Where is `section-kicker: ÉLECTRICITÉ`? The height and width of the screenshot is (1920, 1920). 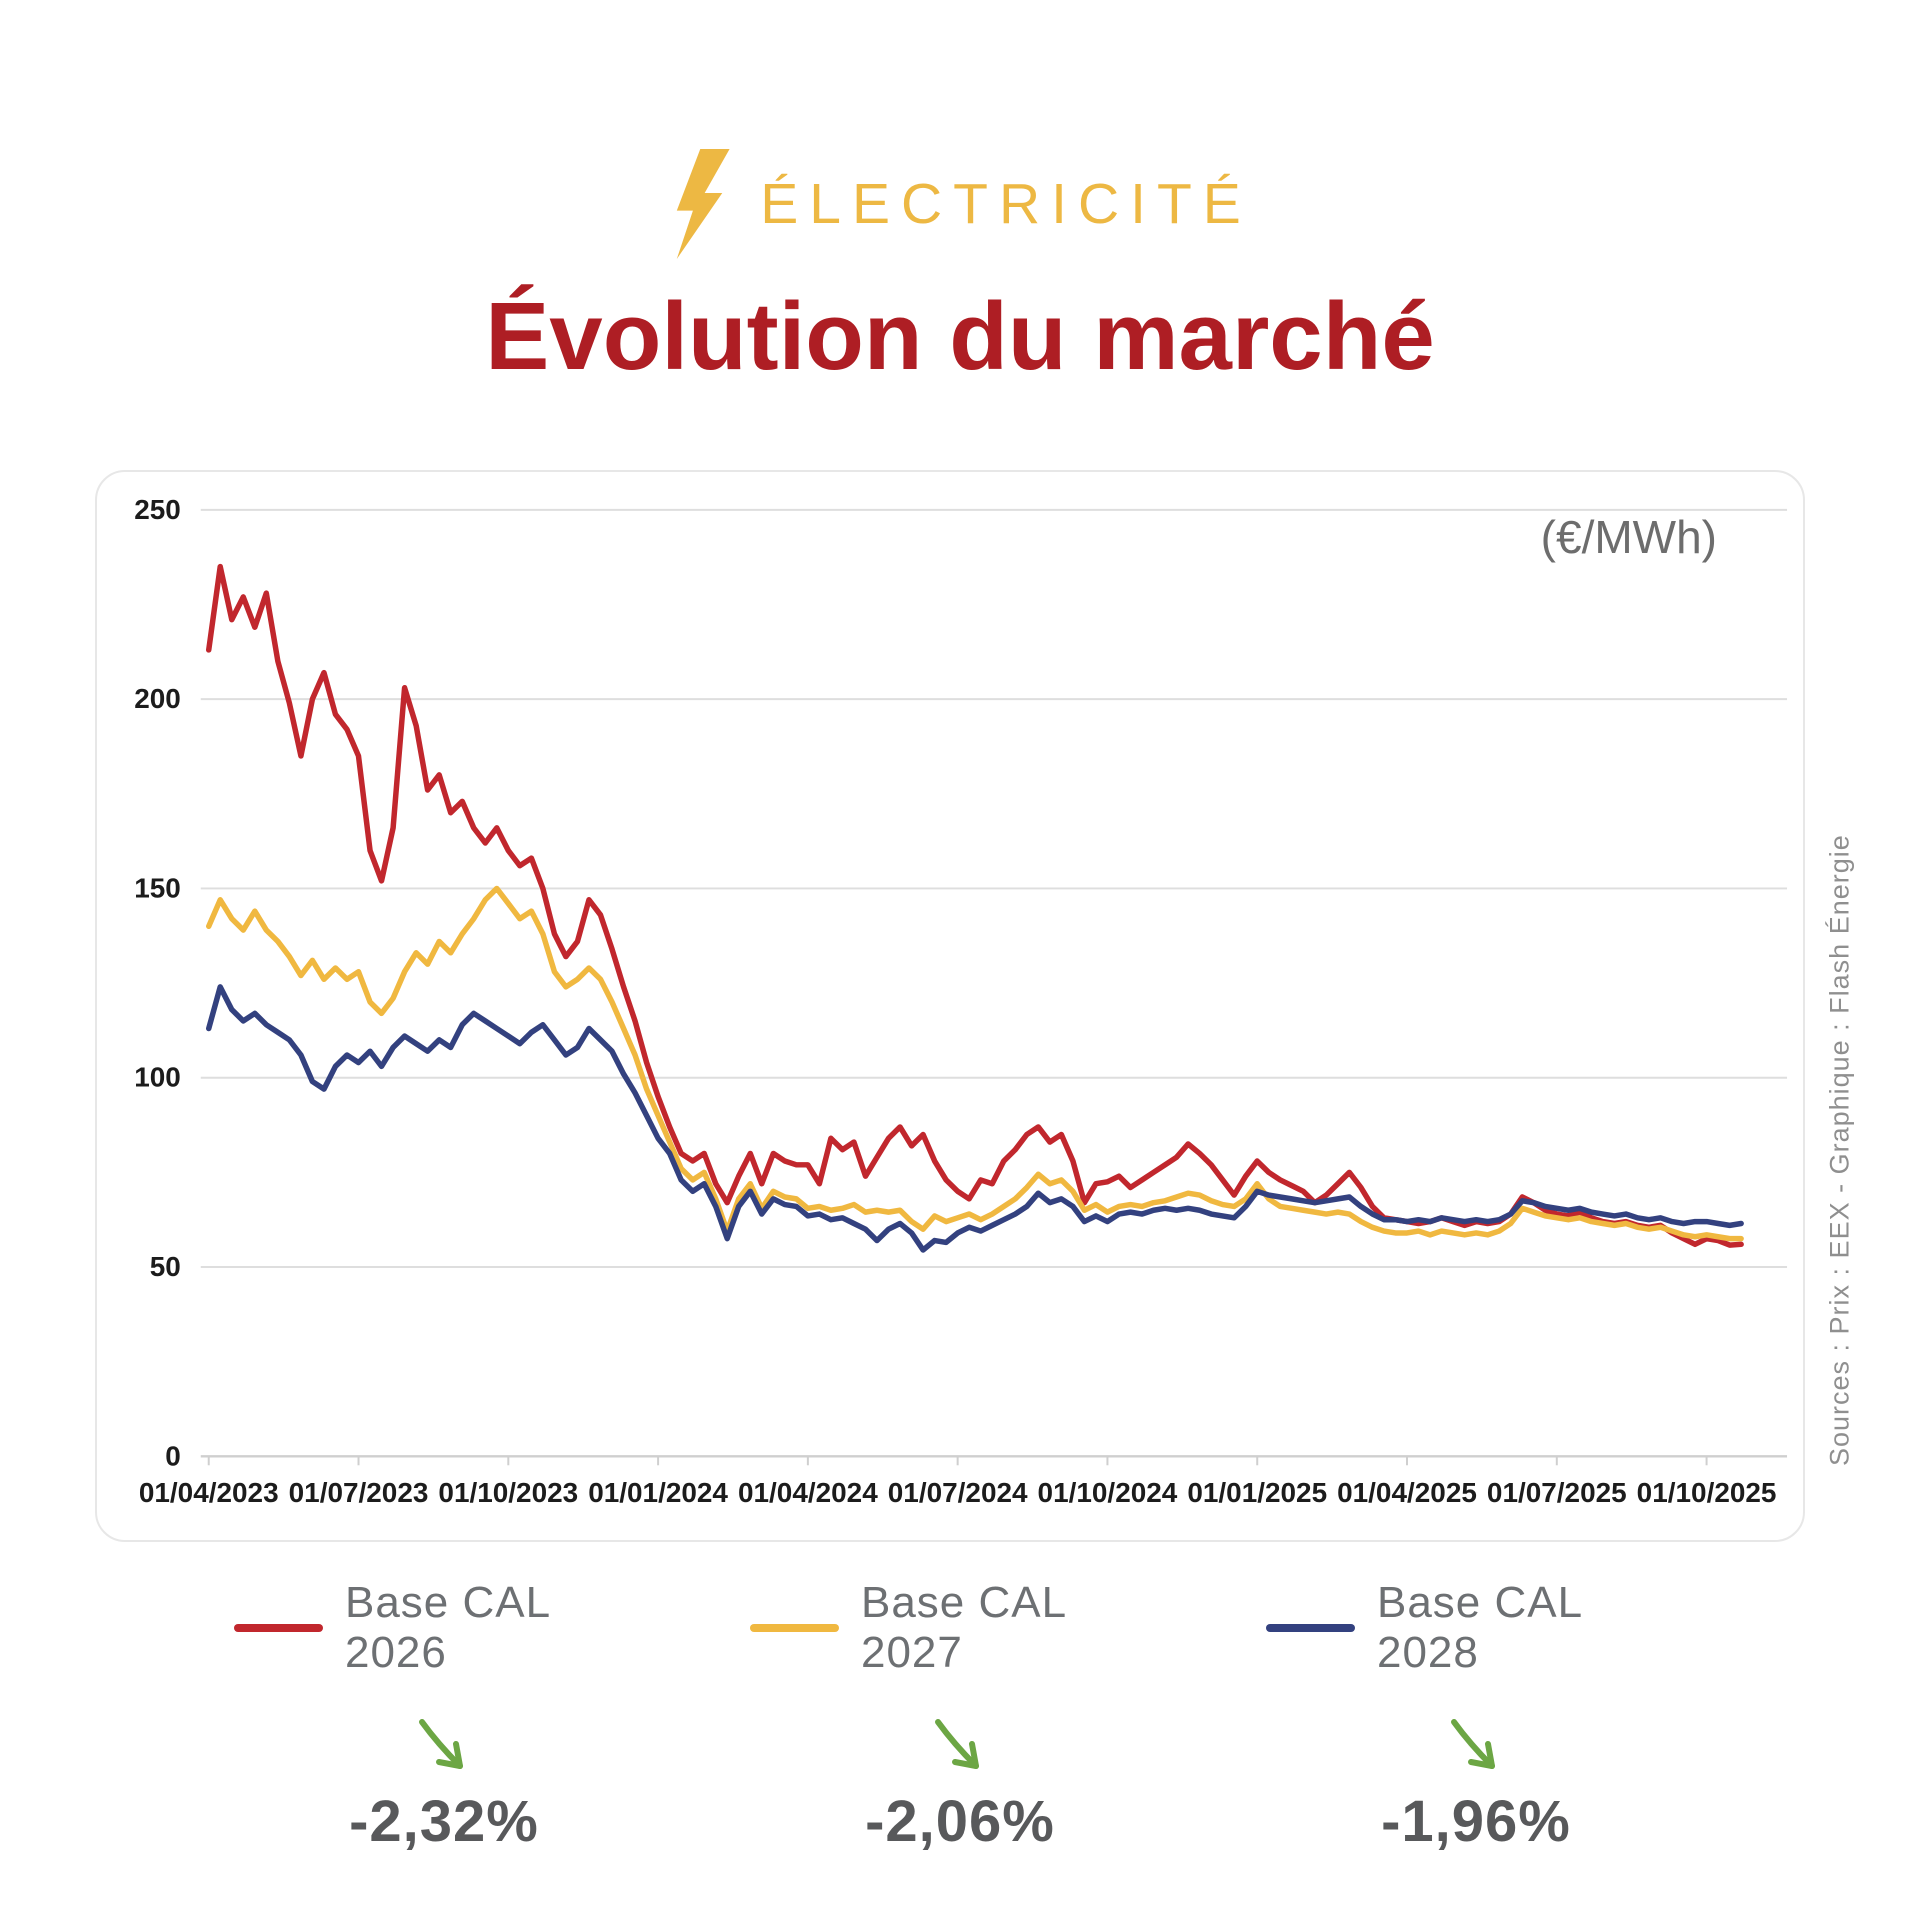
section-kicker: ÉLECTRICITÉ is located at coordinates (1006, 204).